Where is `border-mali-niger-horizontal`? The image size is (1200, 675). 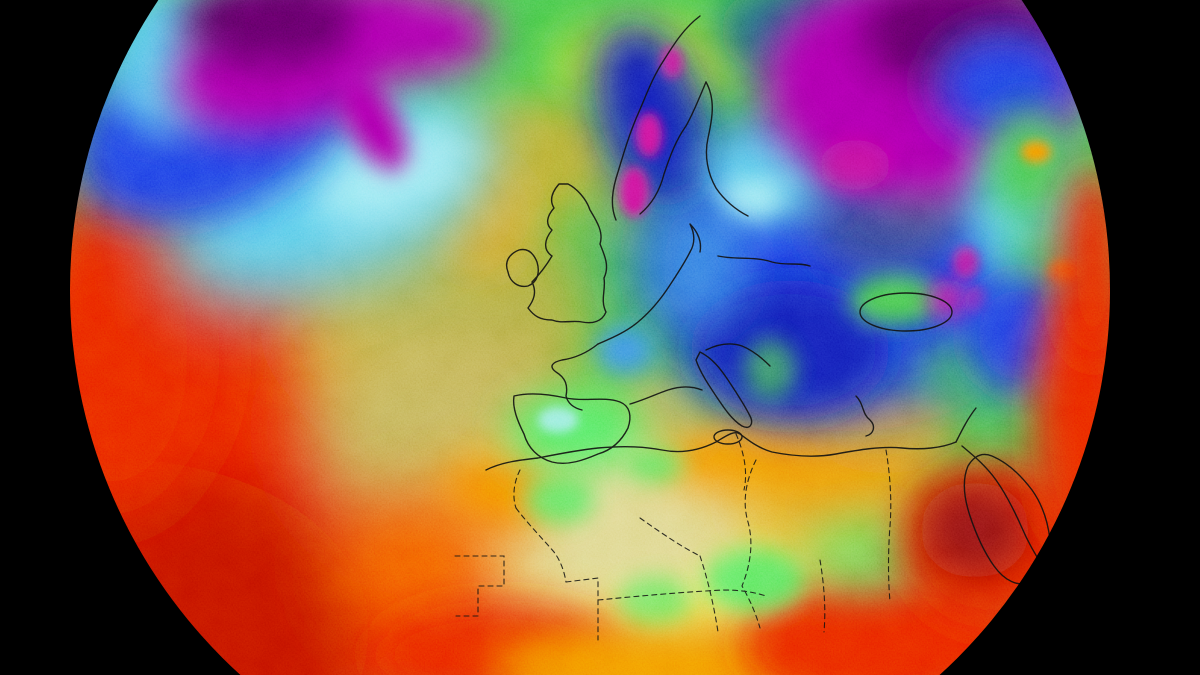
border-mali-niger-horizontal is located at coordinates (682, 595).